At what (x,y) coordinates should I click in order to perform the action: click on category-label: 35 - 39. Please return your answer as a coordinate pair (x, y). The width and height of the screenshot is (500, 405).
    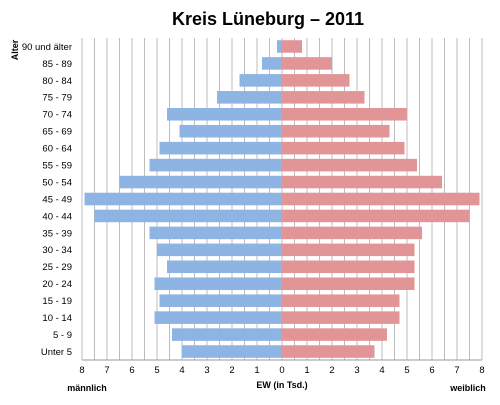
    Looking at the image, I should click on (57, 233).